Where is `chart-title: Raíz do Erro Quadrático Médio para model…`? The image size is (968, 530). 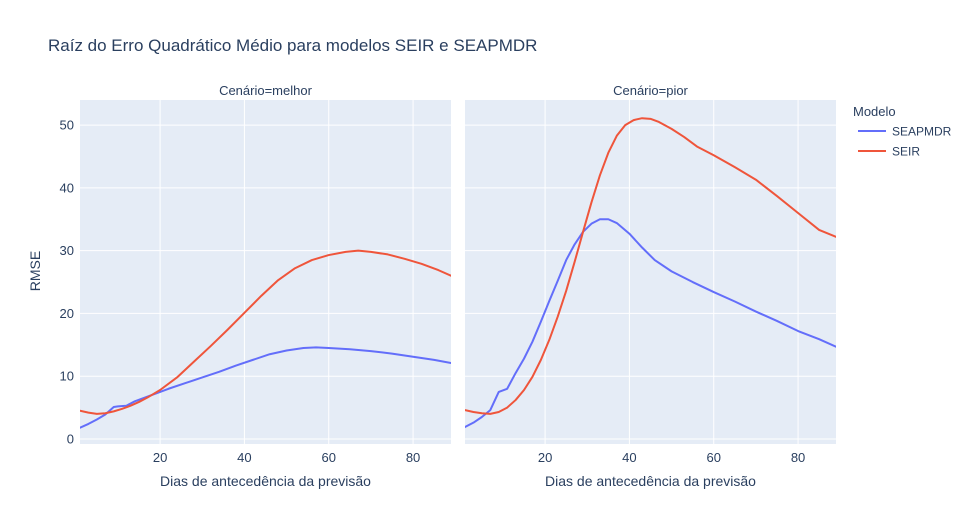 chart-title: Raíz do Erro Quadrático Médio para model… is located at coordinates (292, 45).